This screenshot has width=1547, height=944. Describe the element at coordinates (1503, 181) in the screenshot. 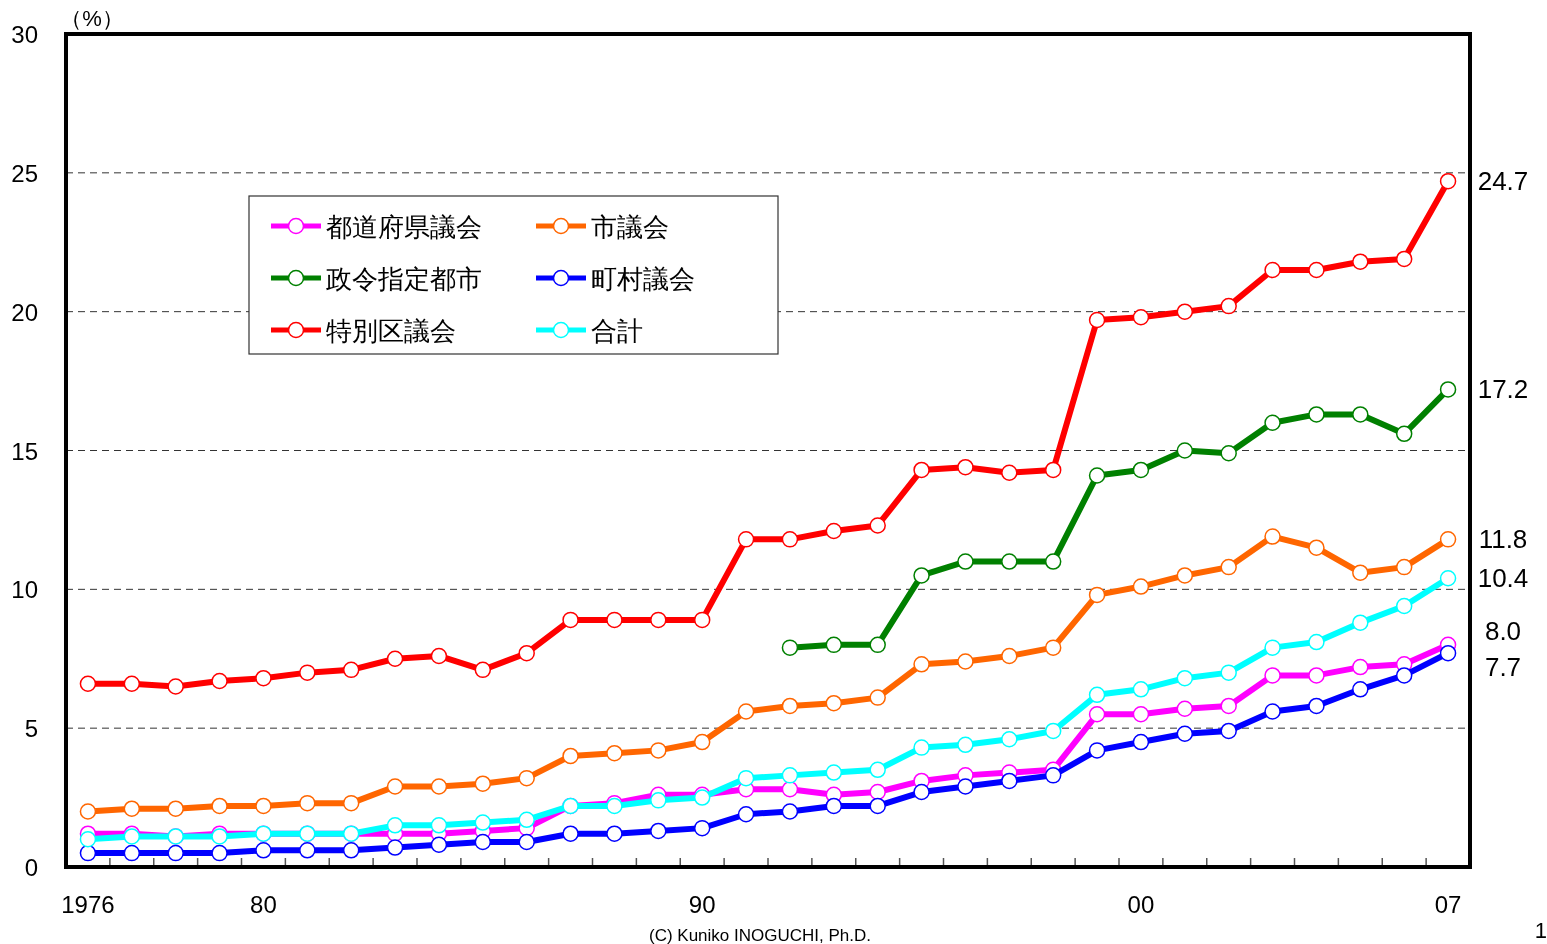

I see `data-label: 24.7` at that location.